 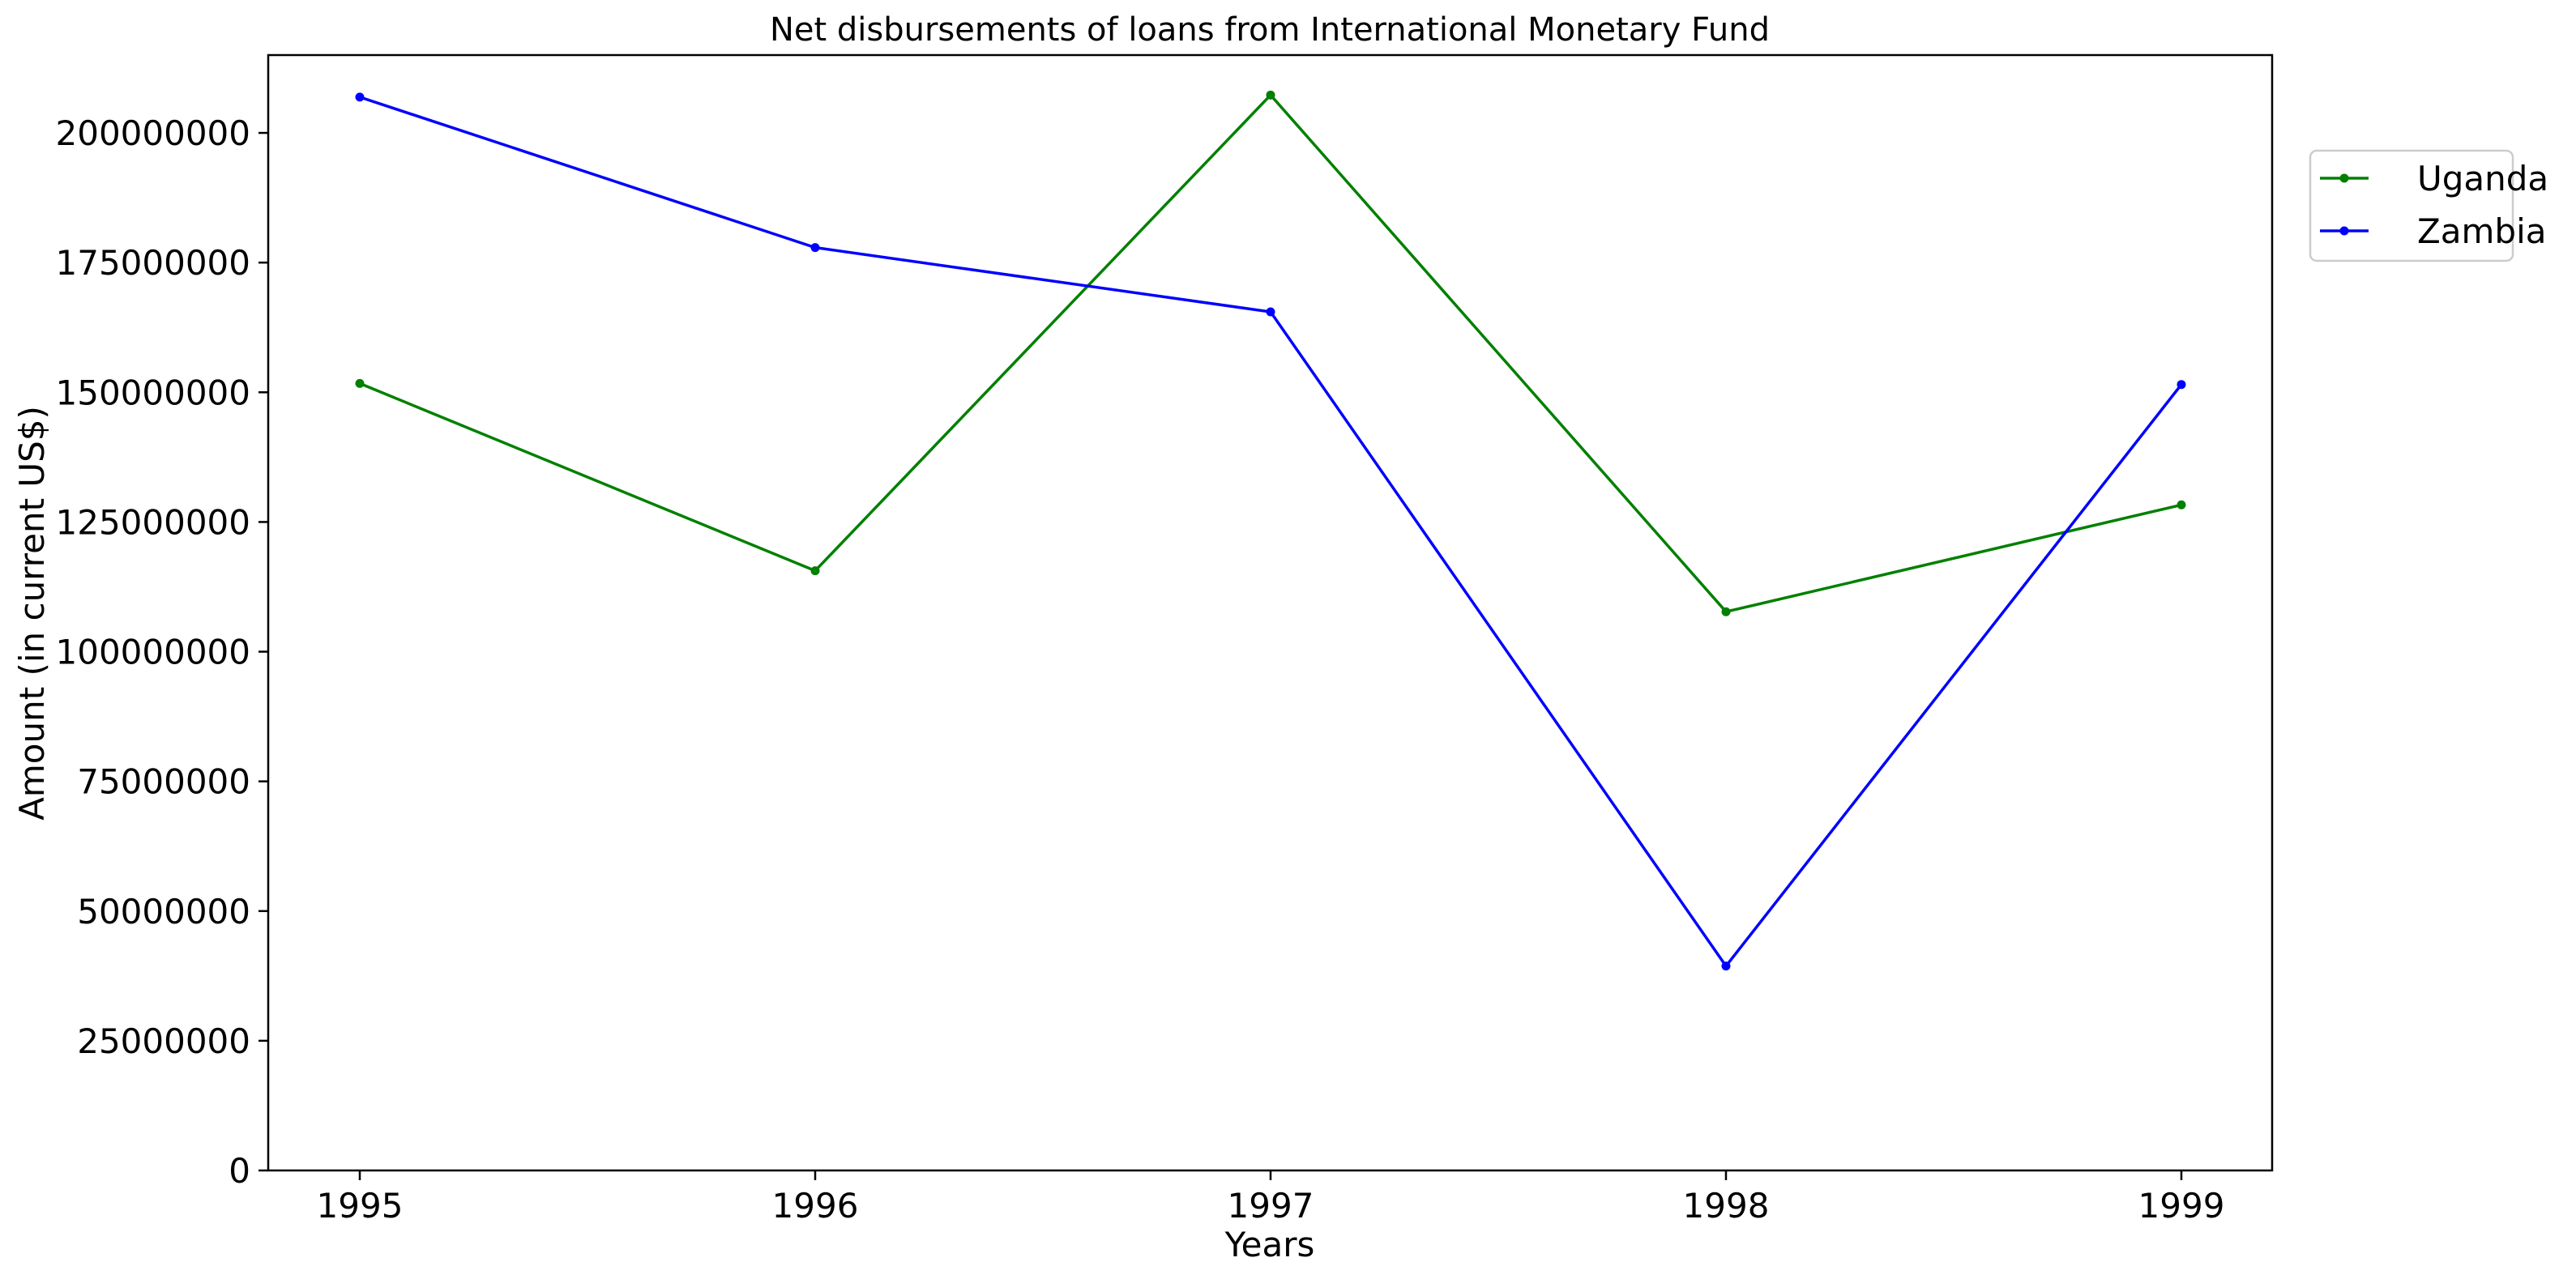 What do you see at coordinates (1726, 1206) in the screenshot?
I see `x-tick-label: 1998` at bounding box center [1726, 1206].